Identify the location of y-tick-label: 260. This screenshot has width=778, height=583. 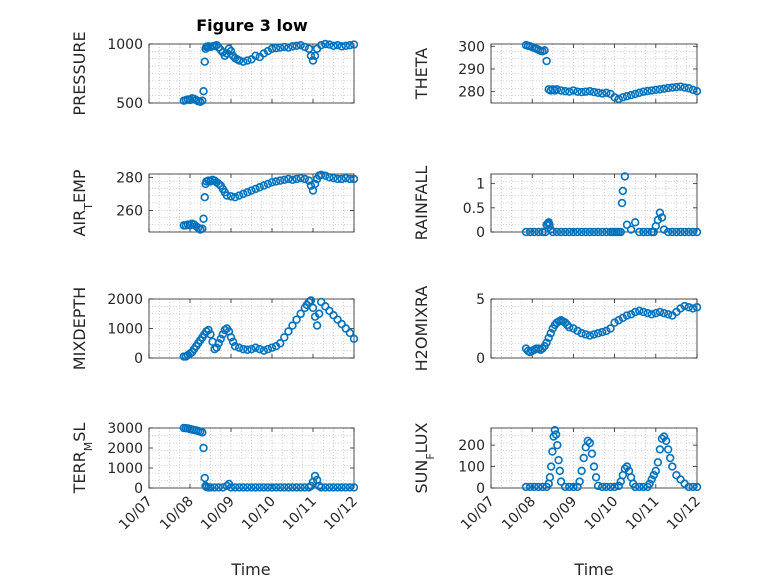
(129, 211).